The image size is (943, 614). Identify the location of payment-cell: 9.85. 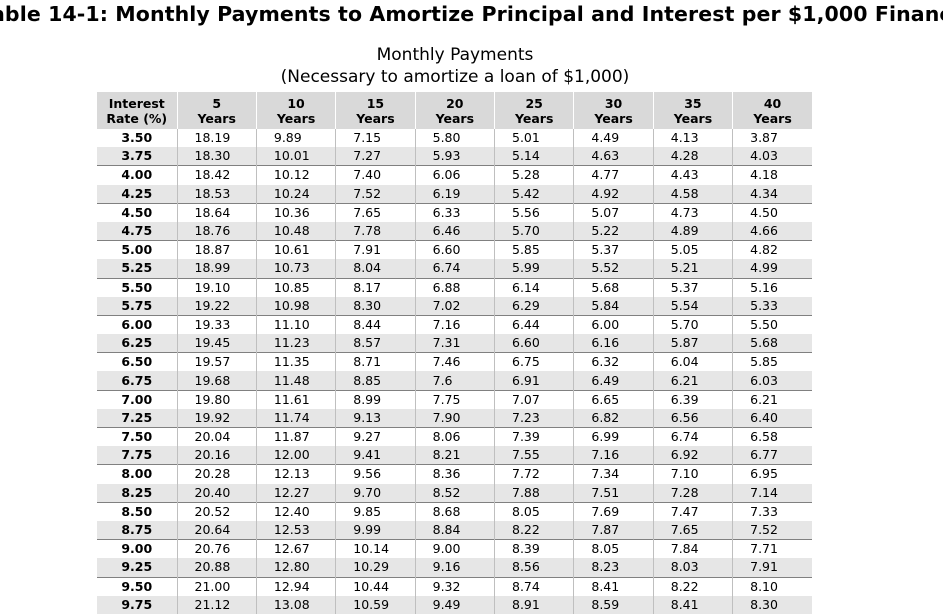
(375, 511).